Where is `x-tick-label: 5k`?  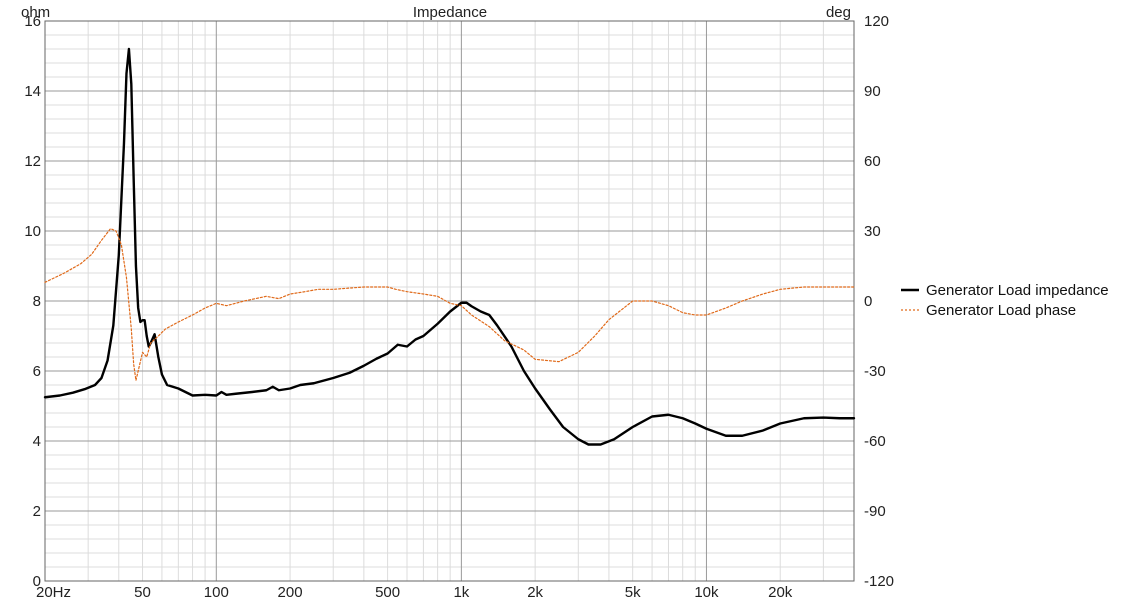 x-tick-label: 5k is located at coordinates (633, 592).